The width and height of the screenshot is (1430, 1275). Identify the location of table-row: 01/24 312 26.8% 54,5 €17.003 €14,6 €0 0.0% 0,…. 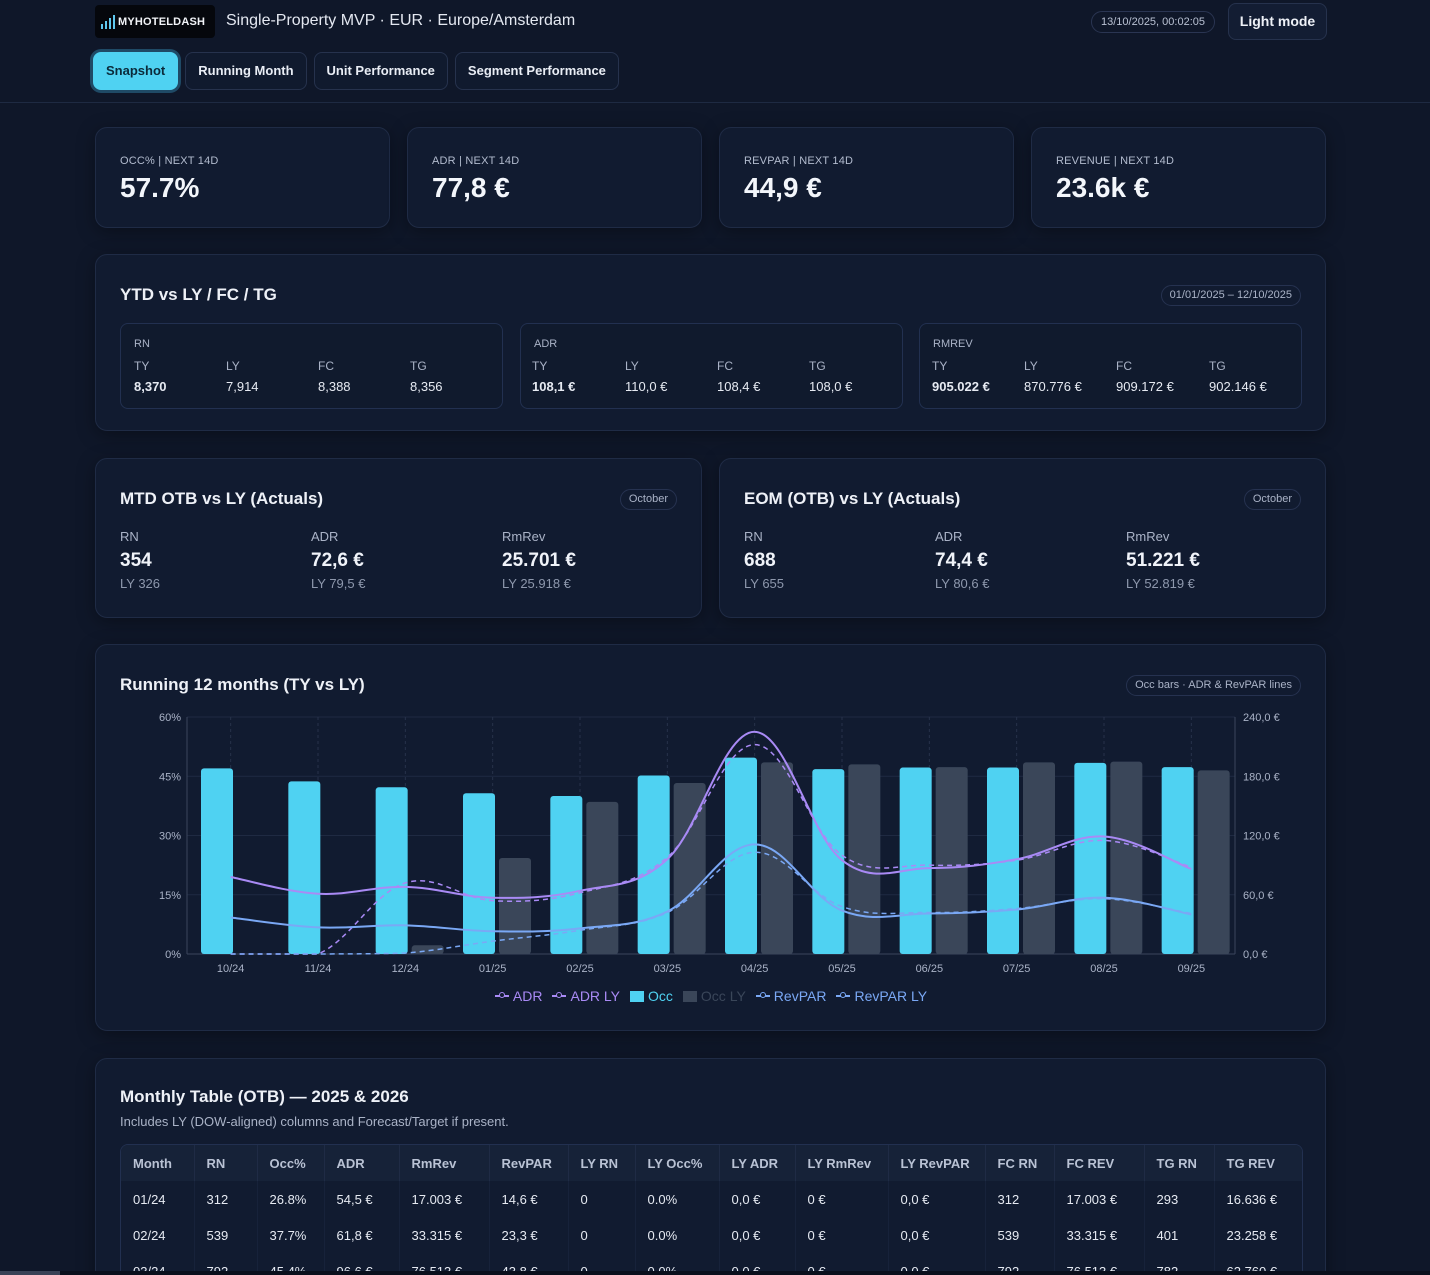
(711, 1199).